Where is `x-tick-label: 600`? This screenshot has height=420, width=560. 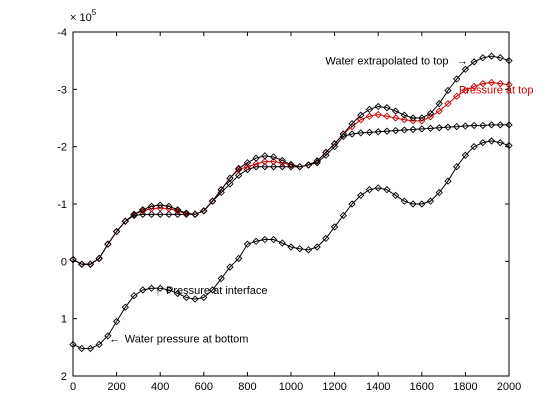 x-tick-label: 600 is located at coordinates (204, 387).